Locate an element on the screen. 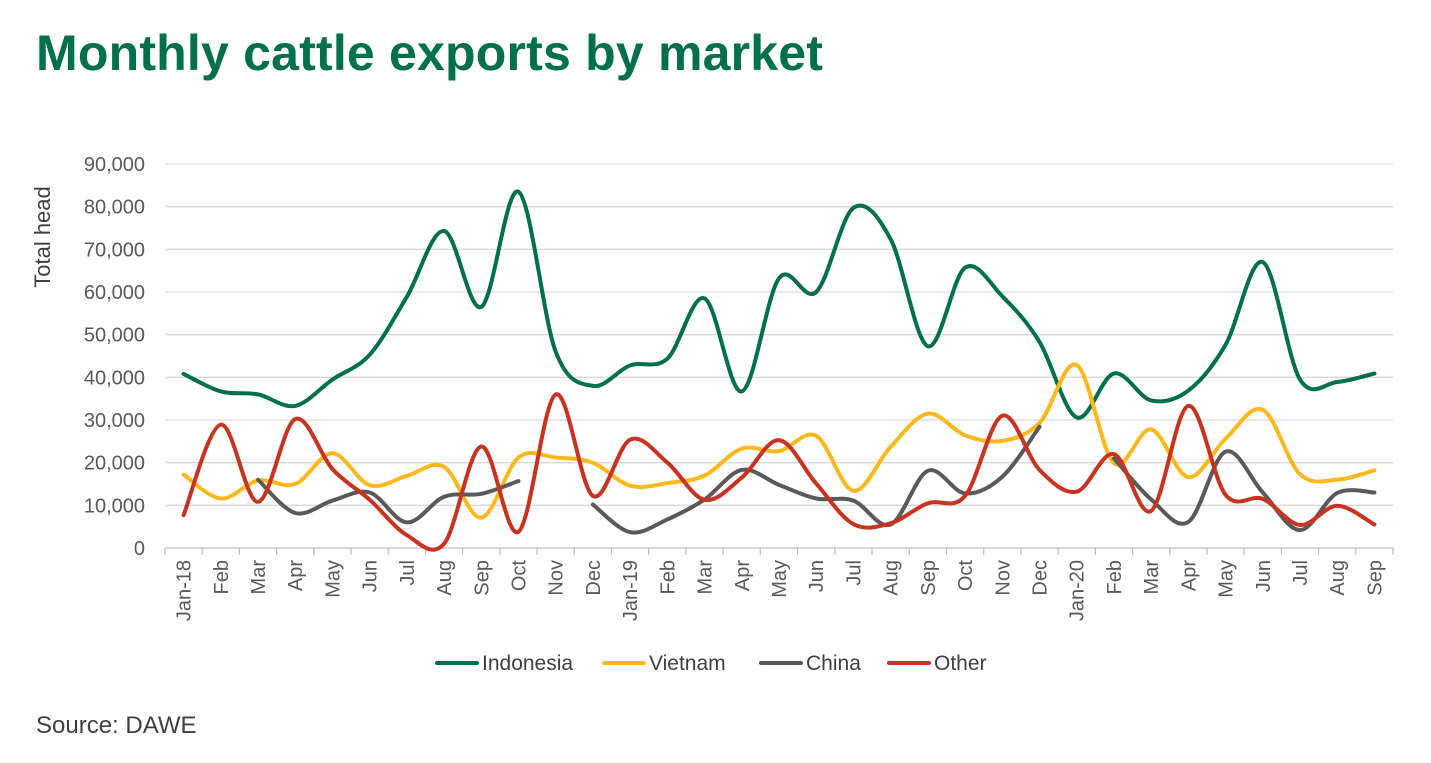 Image resolution: width=1431 pixels, height=763 pixels. y-tick-label: 90,000 is located at coordinates (114, 165).